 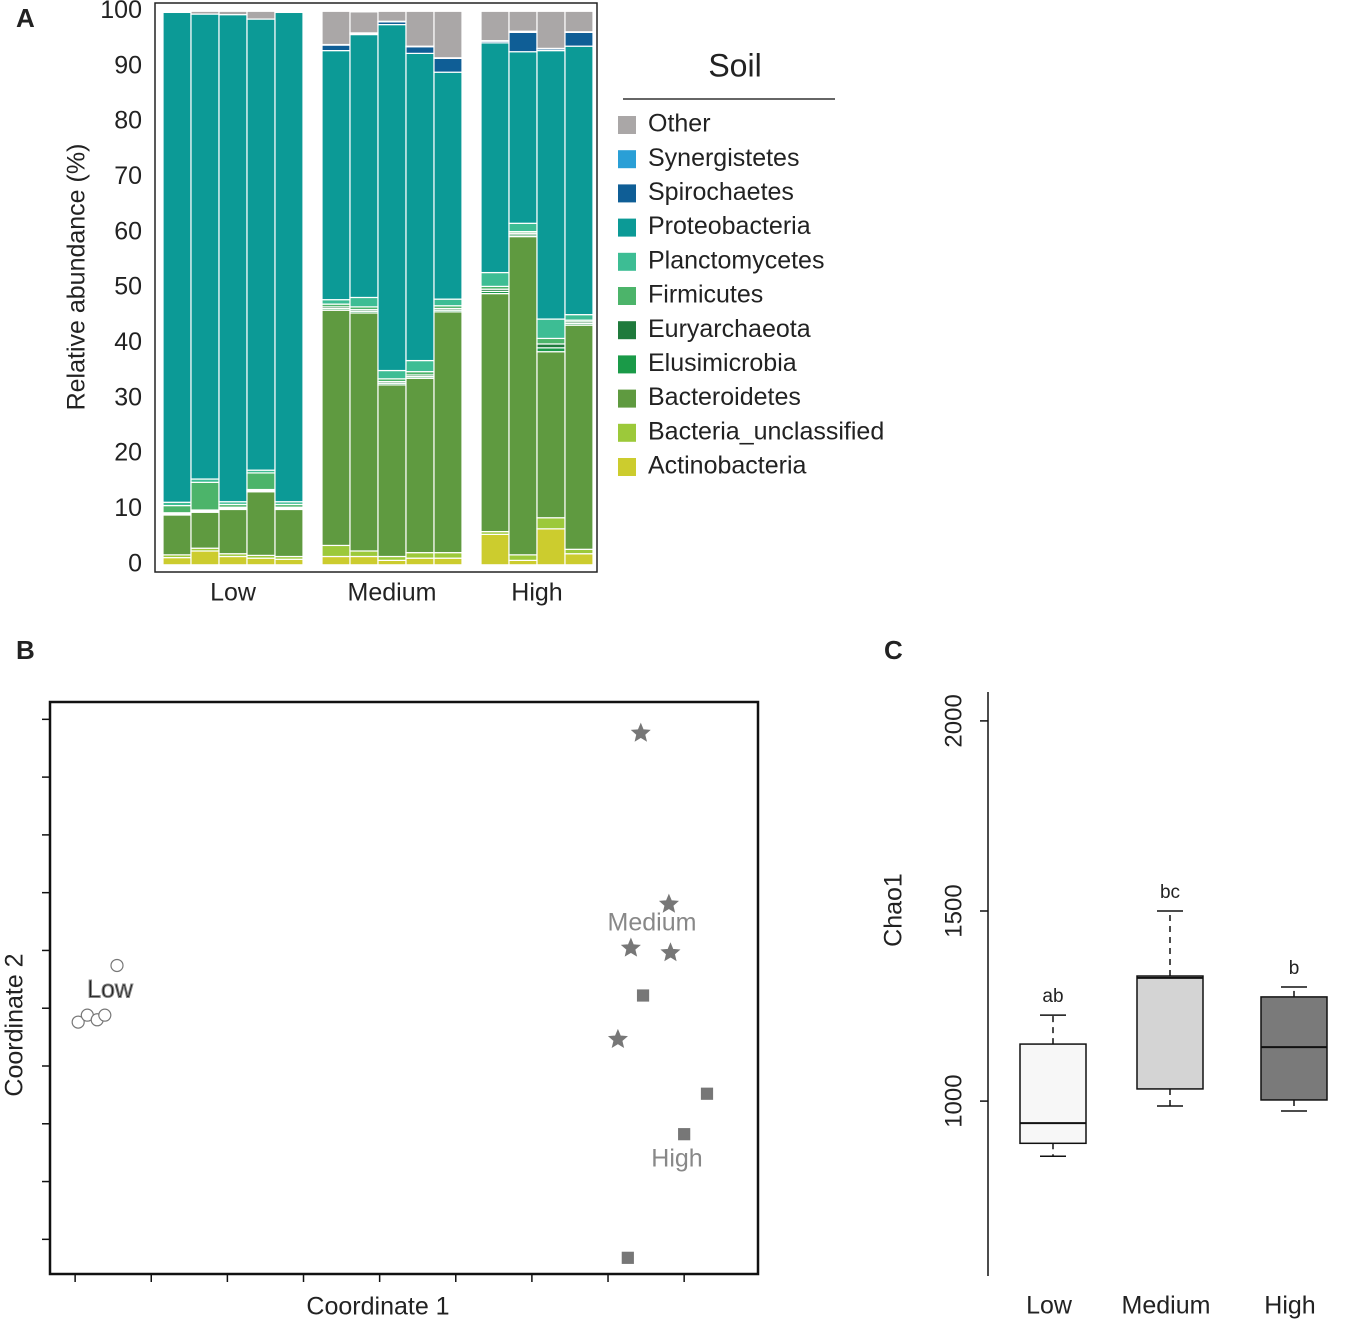 What do you see at coordinates (233, 593) in the screenshot?
I see `x-tick-label: Low` at bounding box center [233, 593].